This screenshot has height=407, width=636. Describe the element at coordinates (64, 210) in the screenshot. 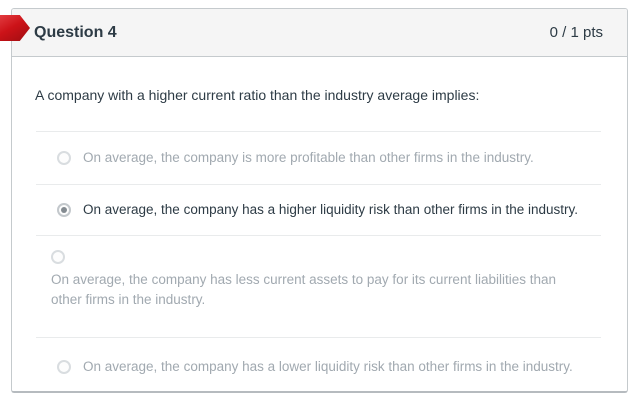

I see `radio-selected-icon` at that location.